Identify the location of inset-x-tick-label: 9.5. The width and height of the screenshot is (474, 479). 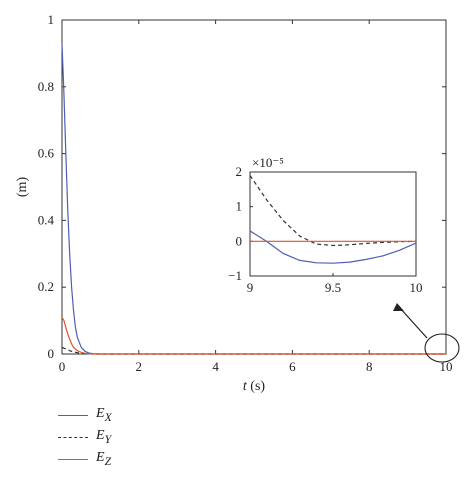
(333, 287).